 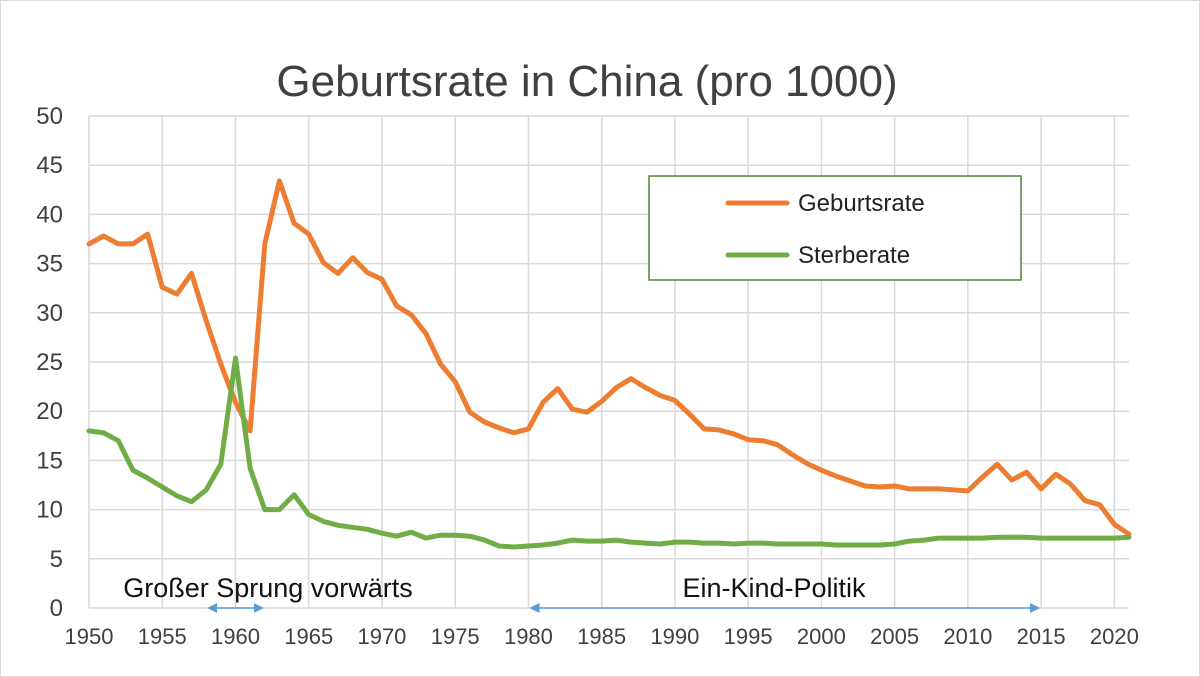 What do you see at coordinates (49, 510) in the screenshot?
I see `y-tick-label: 10` at bounding box center [49, 510].